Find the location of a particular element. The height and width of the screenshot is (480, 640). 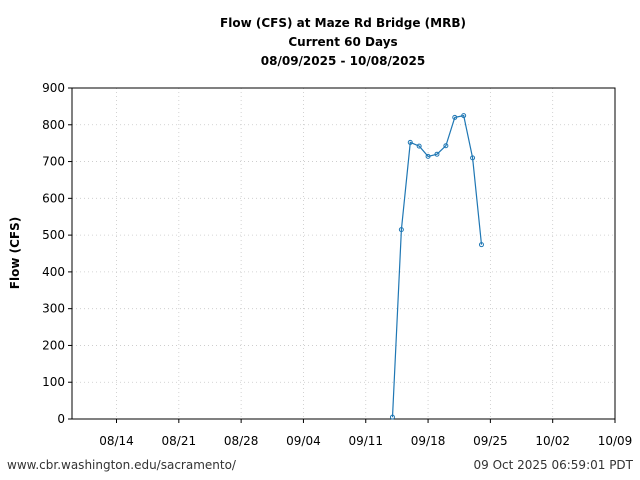

x-tick-label: 09/18 is located at coordinates (428, 441).